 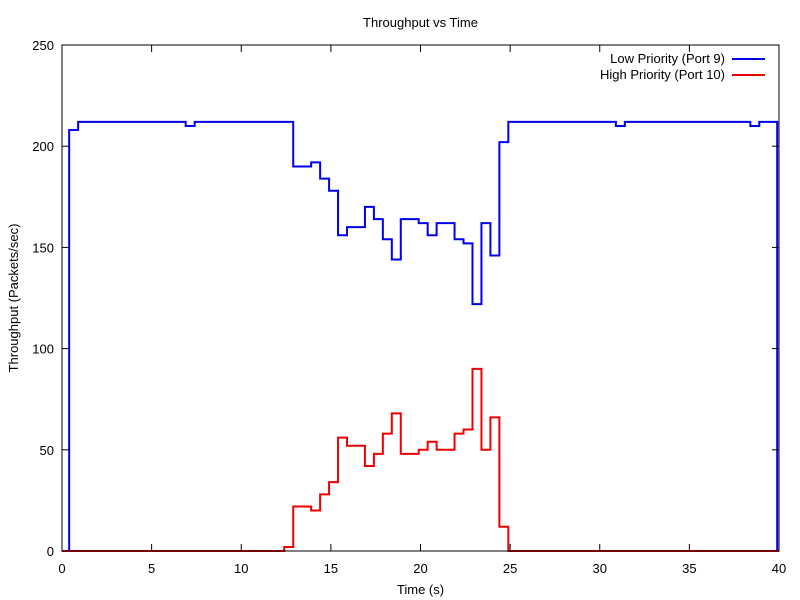 I want to click on legend-label-0: Low Priority (Port 9), so click(x=667, y=58).